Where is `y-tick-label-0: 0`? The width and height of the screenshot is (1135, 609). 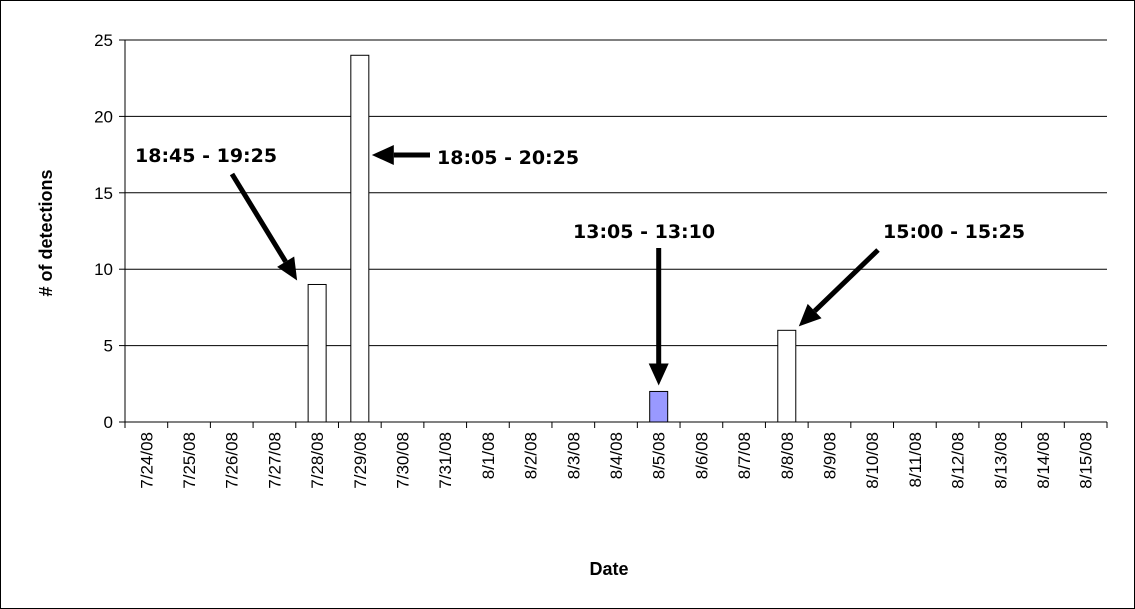 y-tick-label-0: 0 is located at coordinates (108, 422).